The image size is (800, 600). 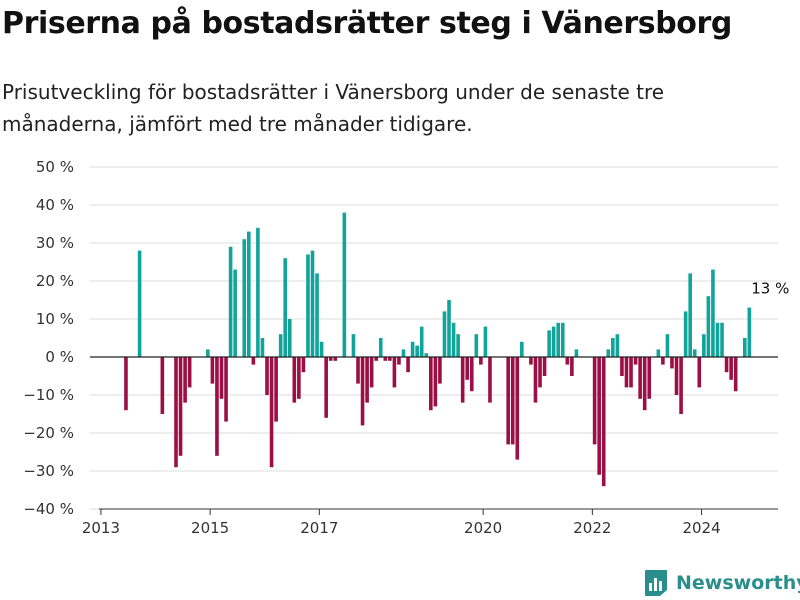 What do you see at coordinates (592, 528) in the screenshot?
I see `x-tick-label: 2022` at bounding box center [592, 528].